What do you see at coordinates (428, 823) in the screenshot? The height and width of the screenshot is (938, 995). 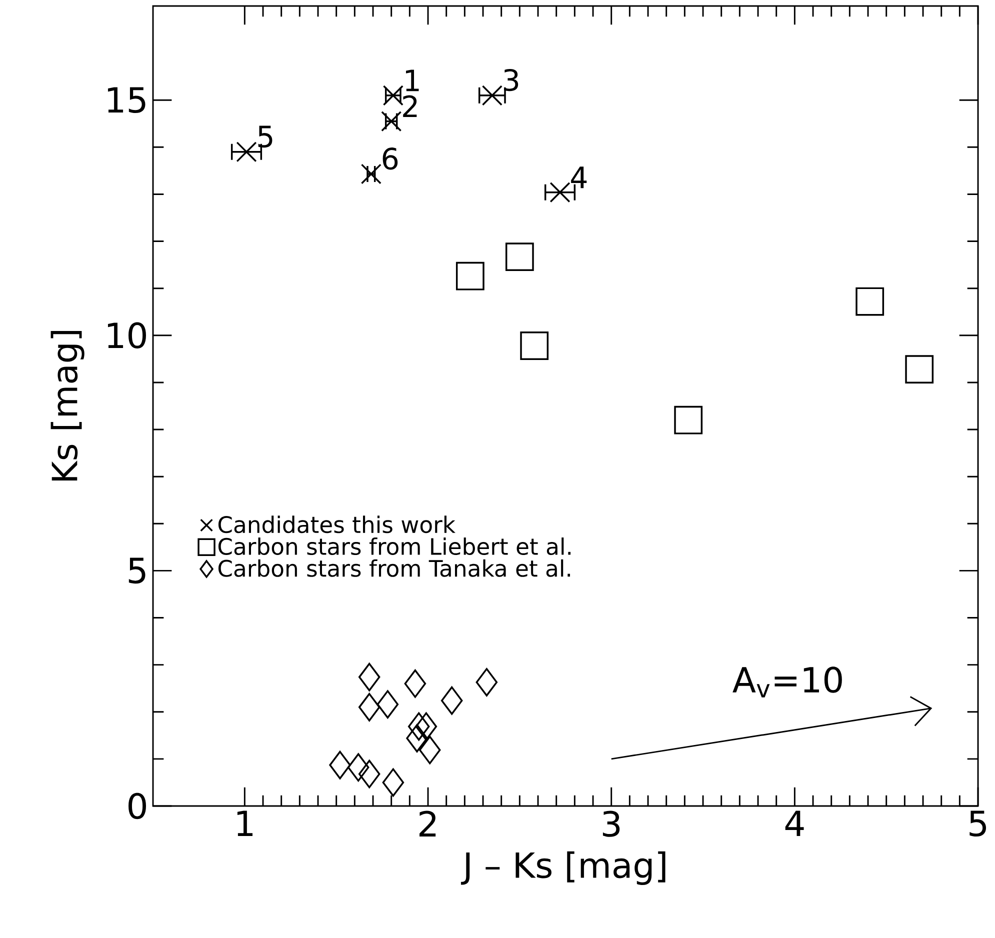 I see `x-tick-label: 2` at bounding box center [428, 823].